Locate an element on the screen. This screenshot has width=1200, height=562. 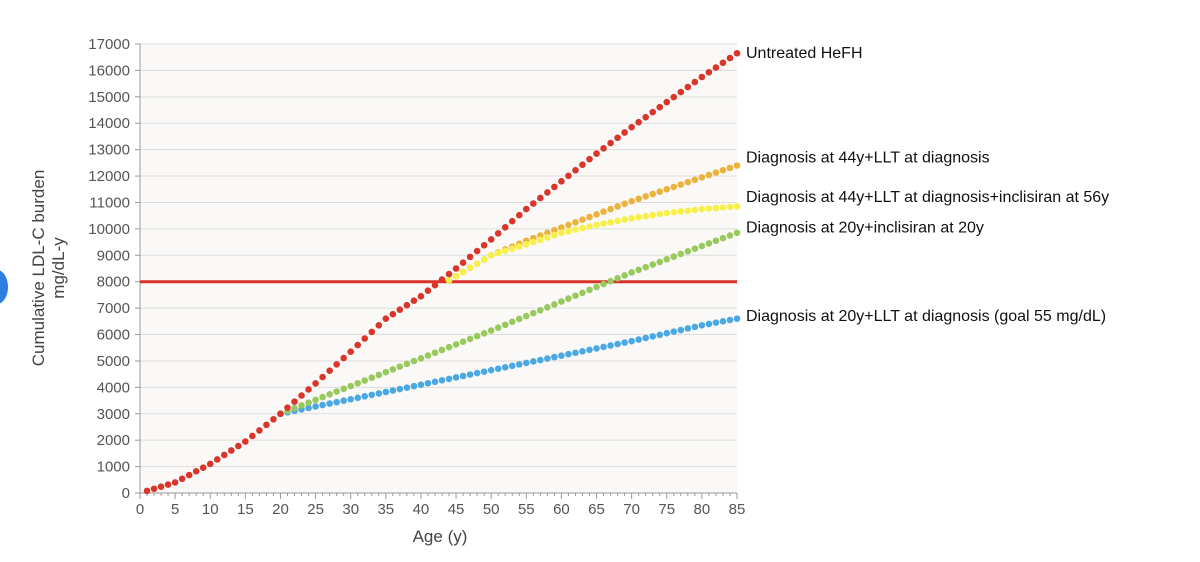
x-axis-title: Age (y) is located at coordinates (440, 536).